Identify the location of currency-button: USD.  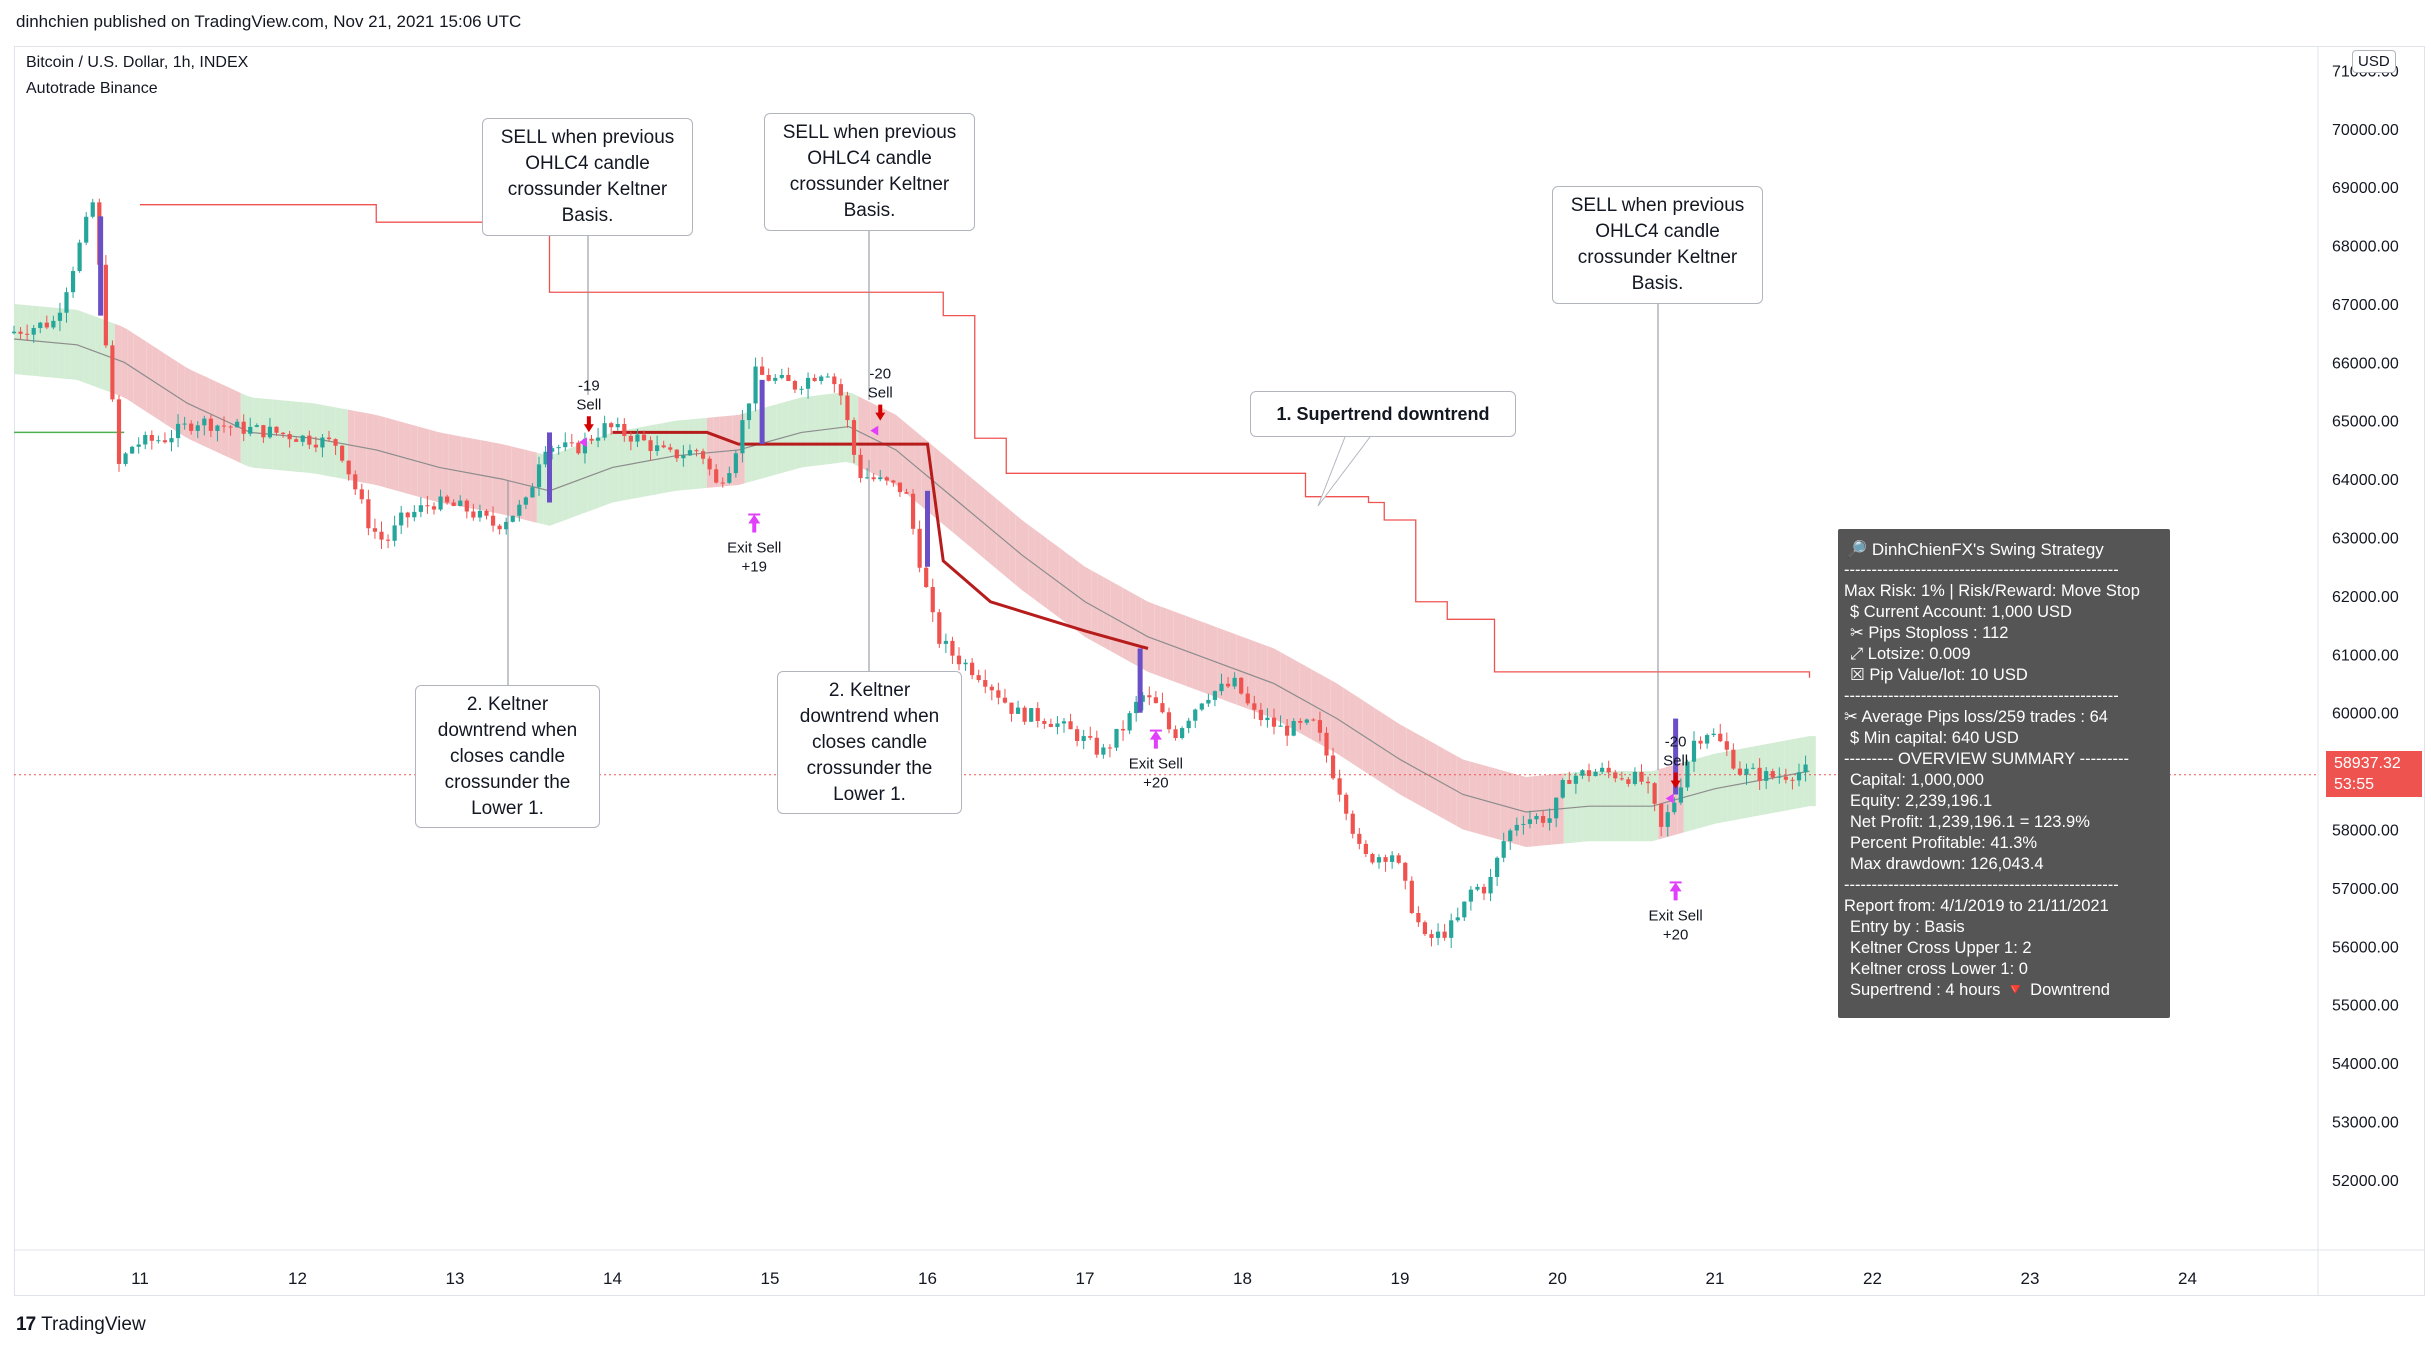
(2374, 61).